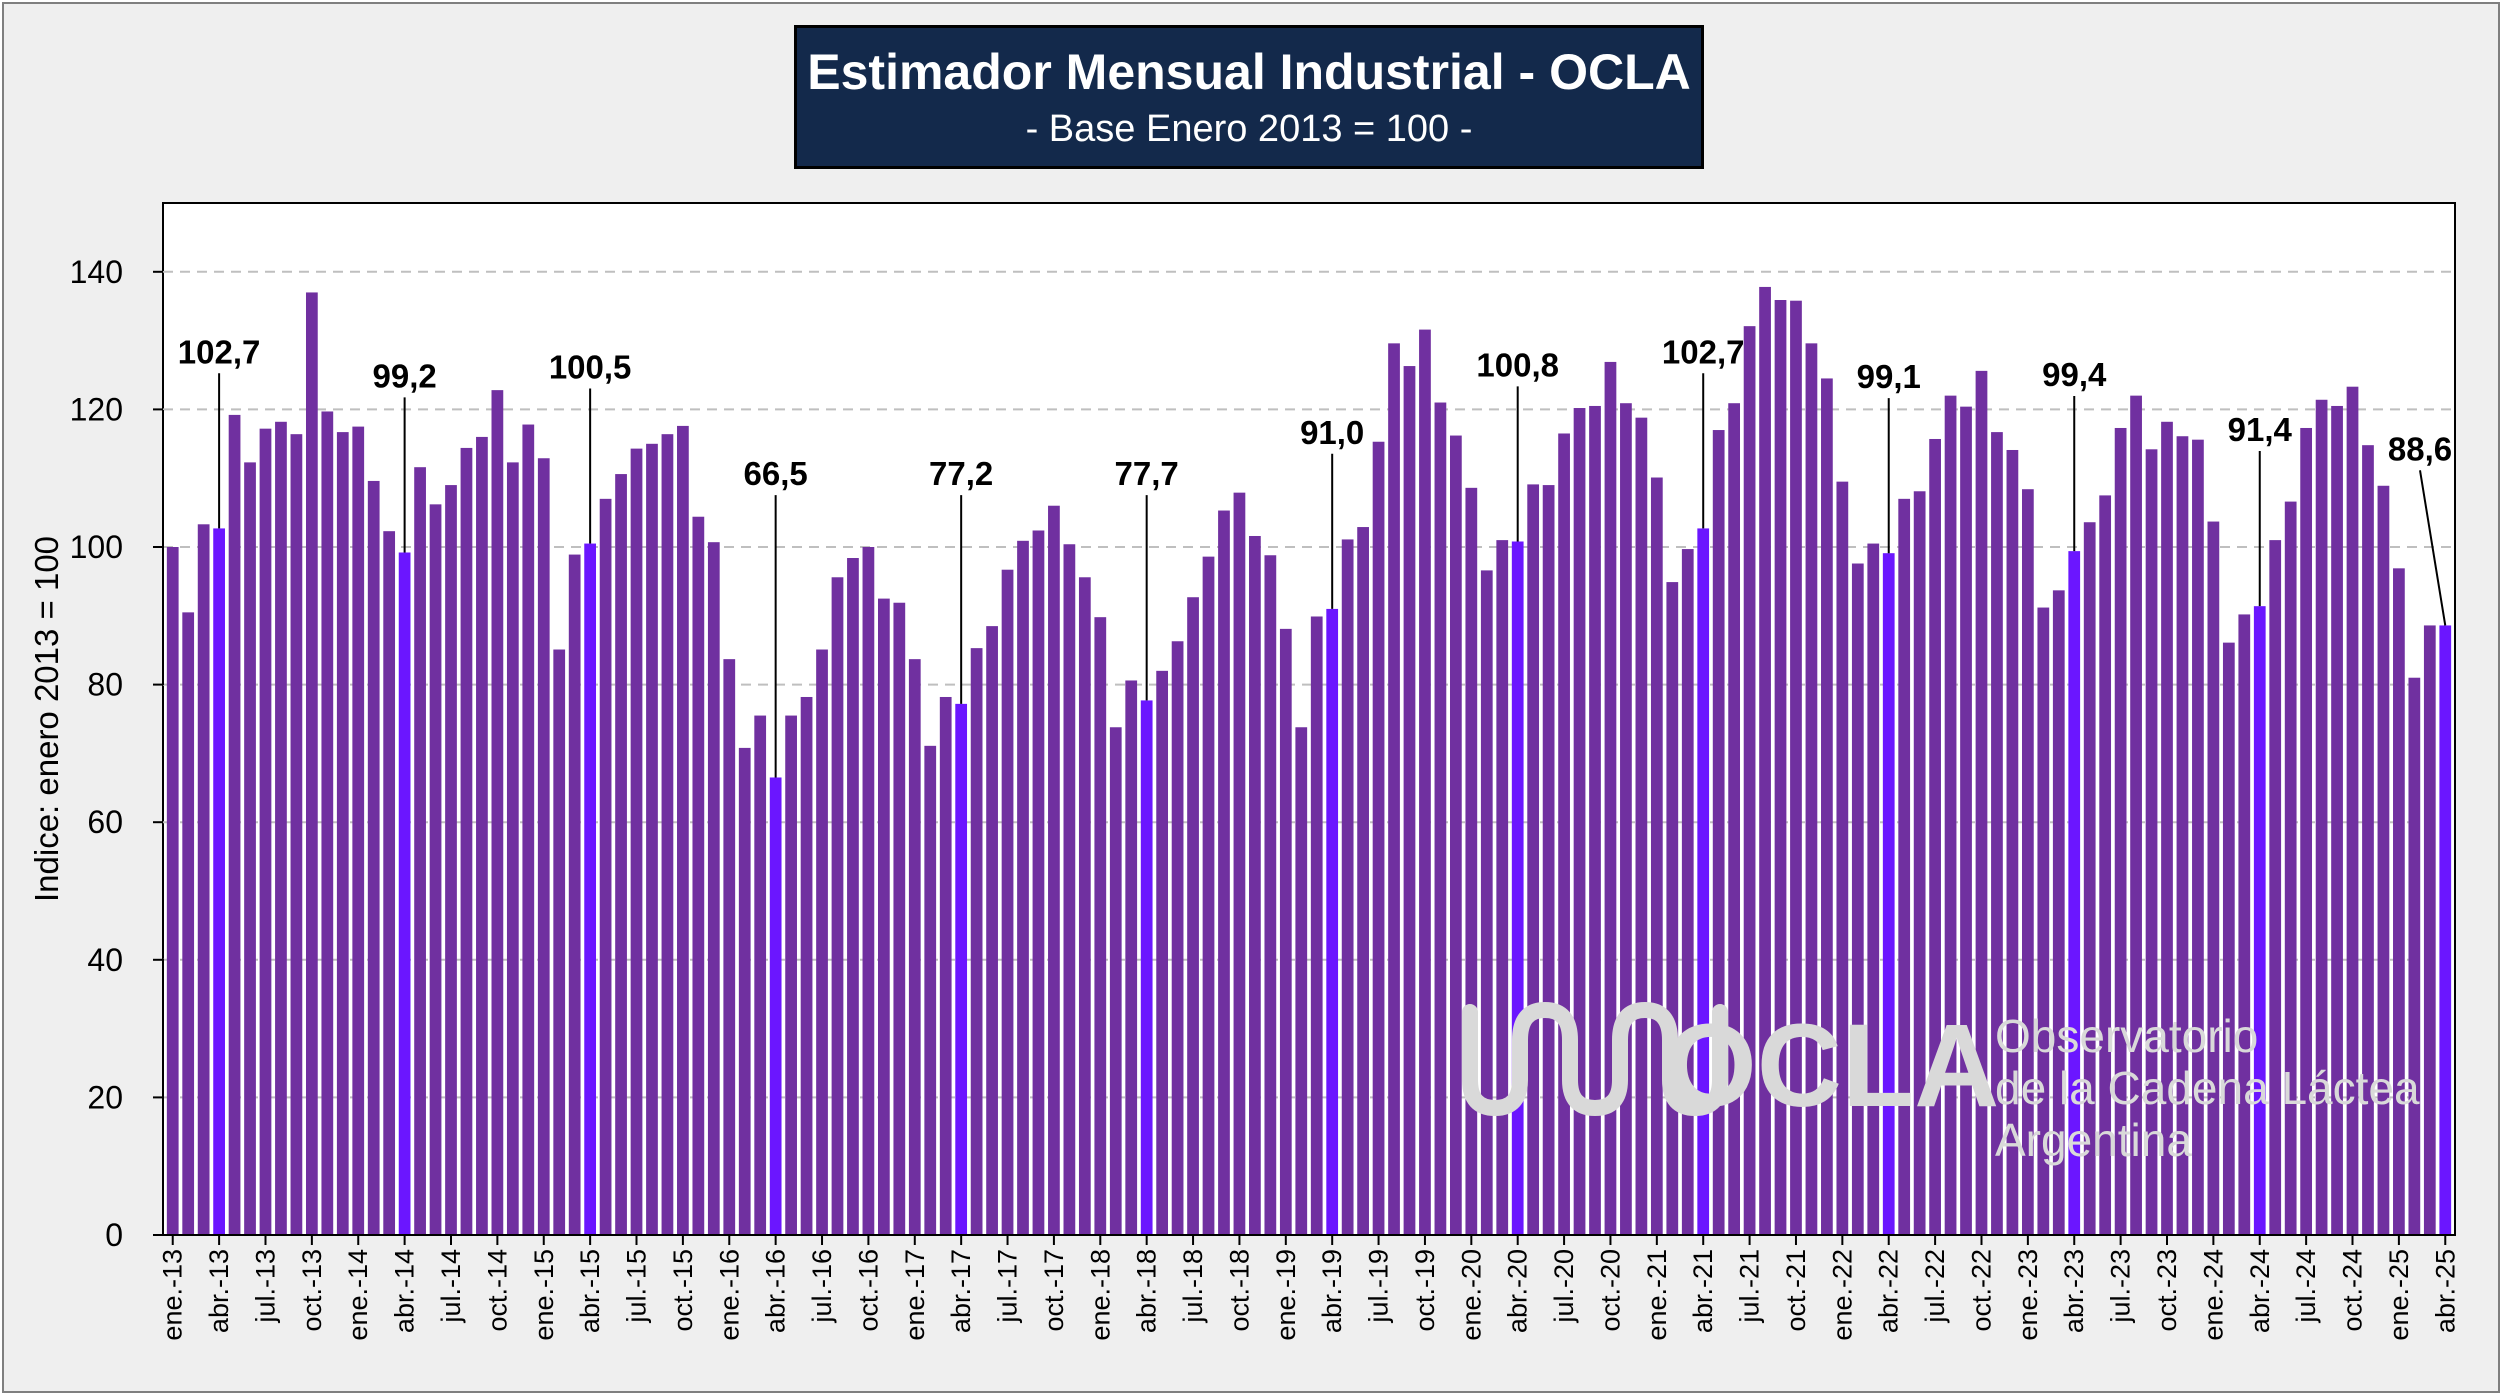  Describe the element at coordinates (2420, 448) in the screenshot. I see `data-label: 88,6` at that location.